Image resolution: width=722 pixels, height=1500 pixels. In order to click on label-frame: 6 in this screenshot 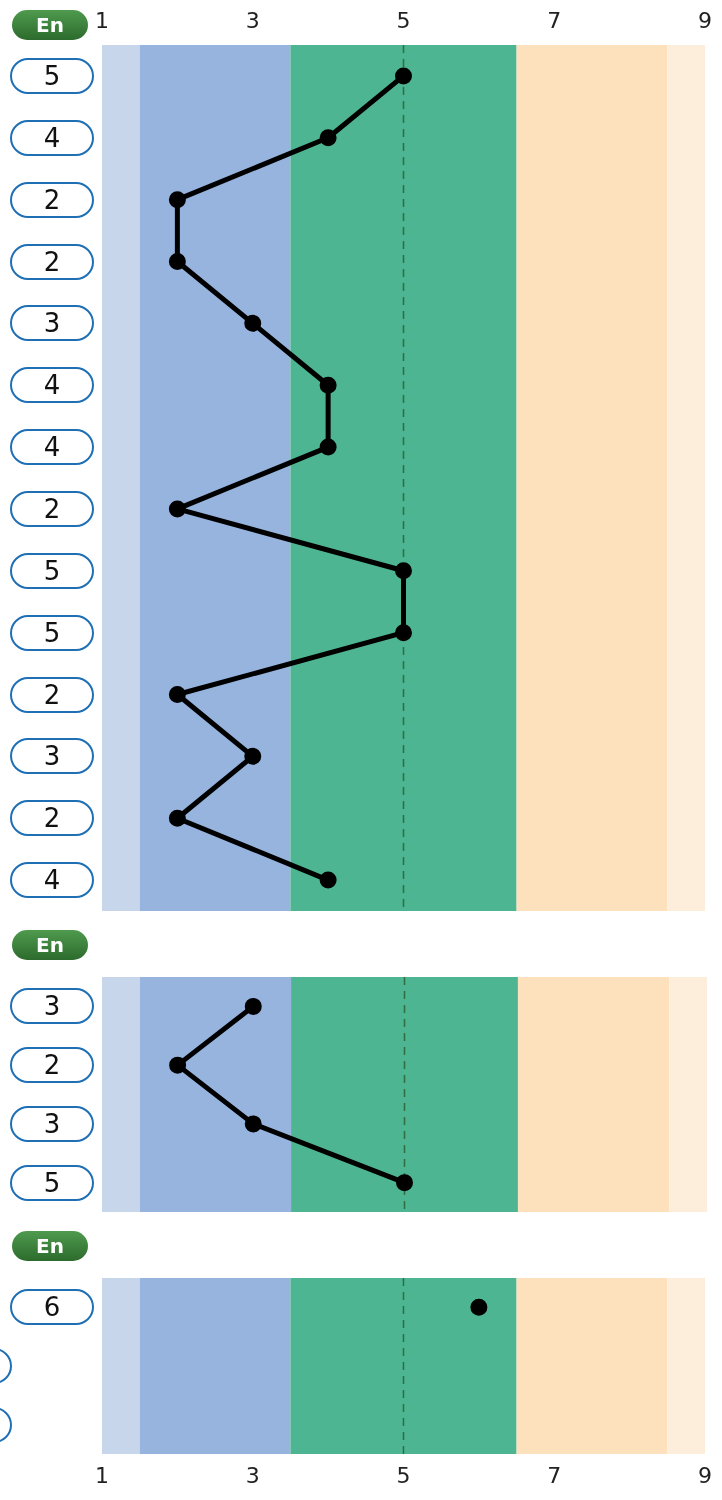, I will do `click(52, 1307)`.